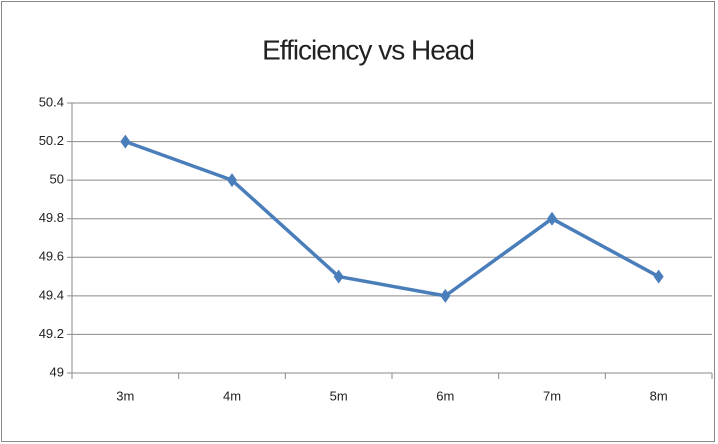 Image resolution: width=718 pixels, height=444 pixels. What do you see at coordinates (552, 395) in the screenshot?
I see `x-tick-label: 7m` at bounding box center [552, 395].